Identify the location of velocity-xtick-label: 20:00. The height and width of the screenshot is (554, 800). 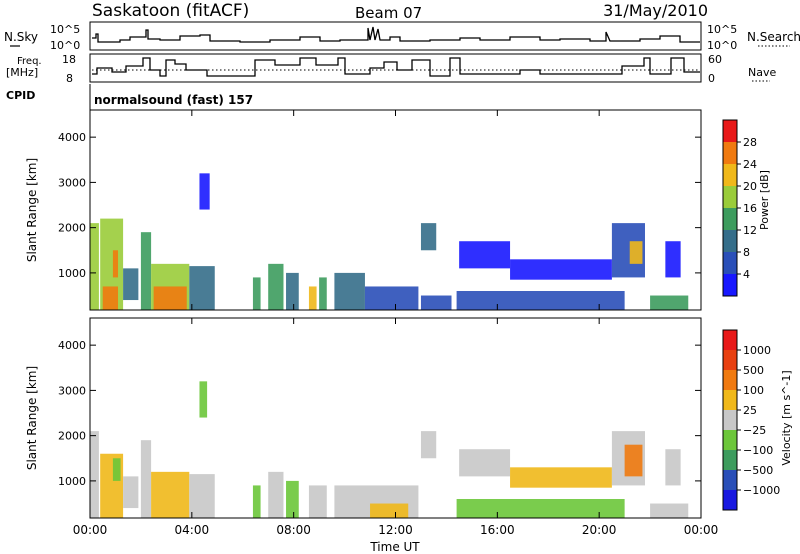
(599, 530).